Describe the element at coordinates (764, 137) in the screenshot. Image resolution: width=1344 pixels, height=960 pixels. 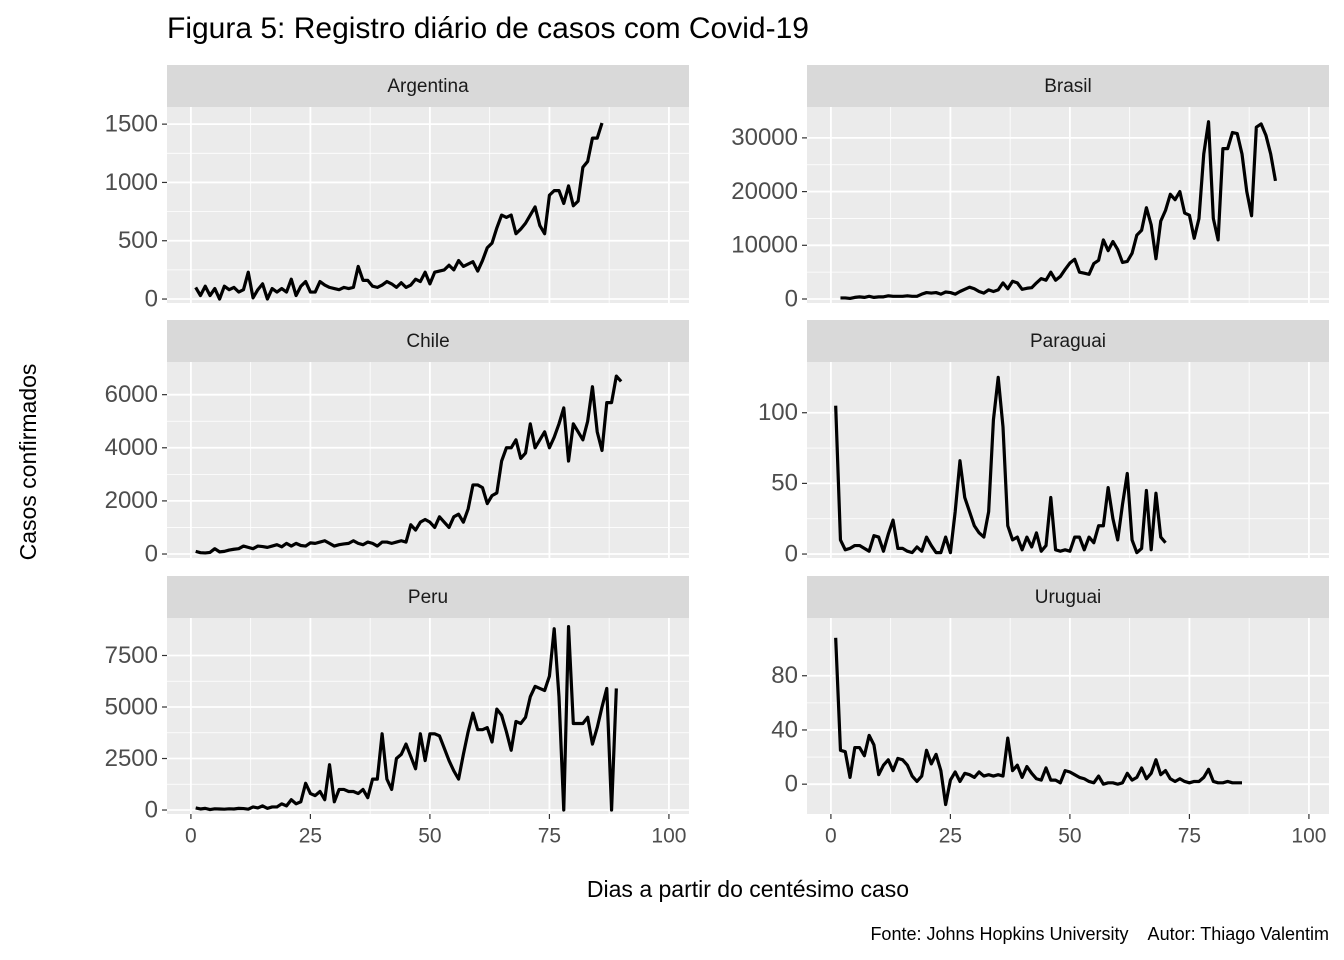
I see `y-tick-label: 30000` at that location.